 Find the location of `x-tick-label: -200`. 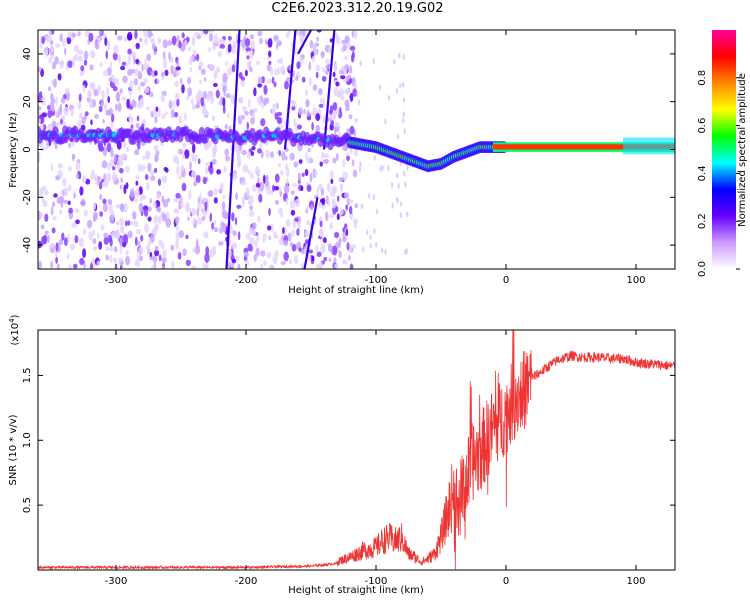

x-tick-label: -200 is located at coordinates (246, 581).